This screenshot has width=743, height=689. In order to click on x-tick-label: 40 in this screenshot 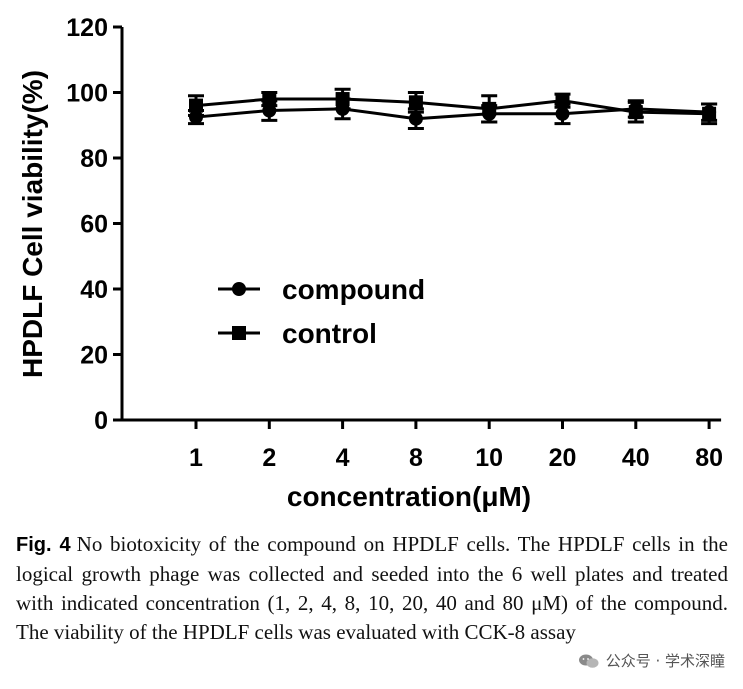, I will do `click(636, 458)`.